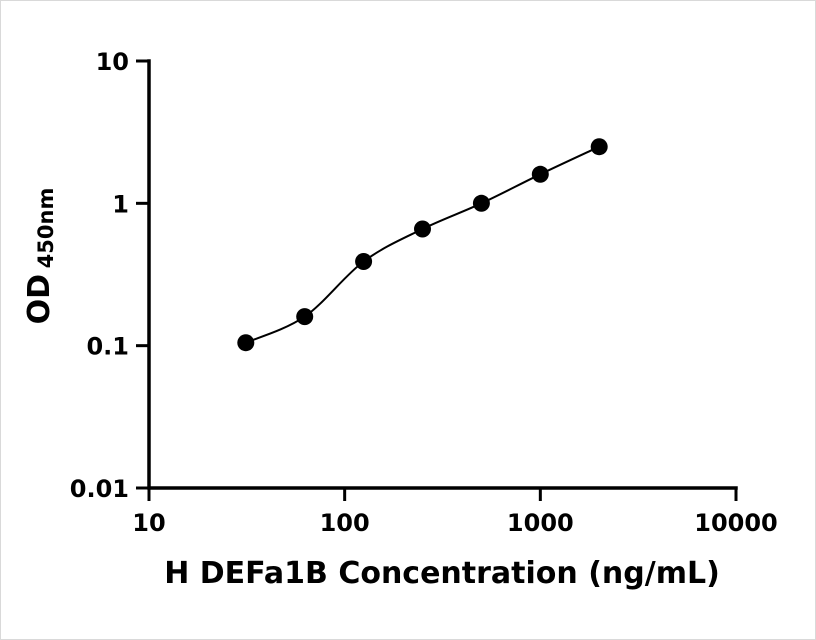  I want to click on x-tick-label: 10000, so click(736, 523).